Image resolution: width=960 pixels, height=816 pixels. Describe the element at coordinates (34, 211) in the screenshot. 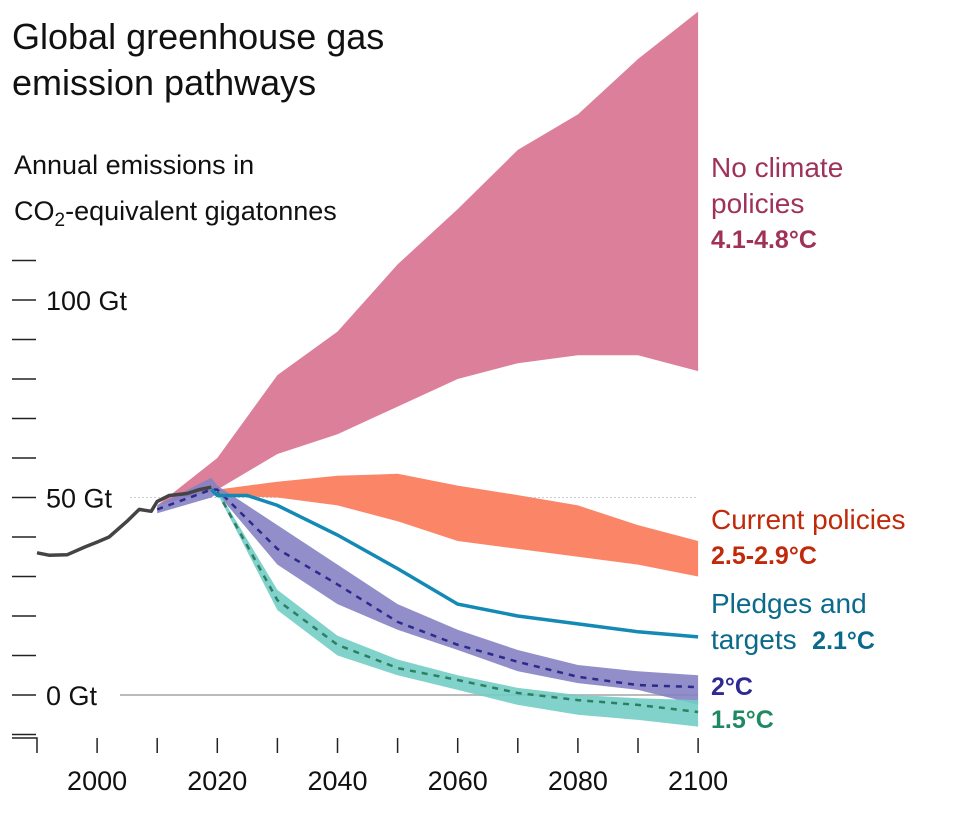

I see `ylabel-co: CO` at that location.